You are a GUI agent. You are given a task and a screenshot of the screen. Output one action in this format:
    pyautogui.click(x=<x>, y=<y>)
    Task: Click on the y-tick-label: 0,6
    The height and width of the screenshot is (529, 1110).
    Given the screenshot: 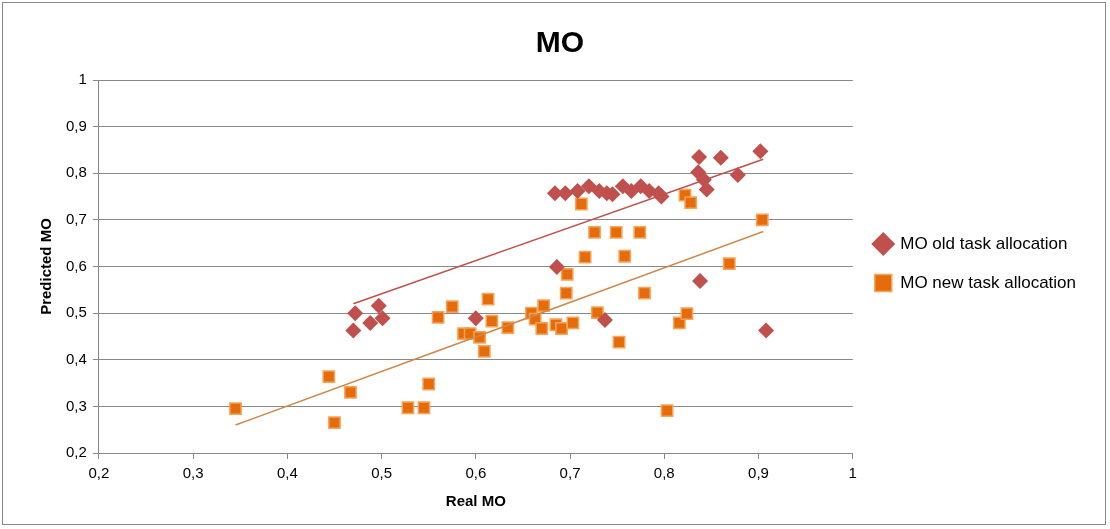 What is the action you would take?
    pyautogui.click(x=76, y=265)
    